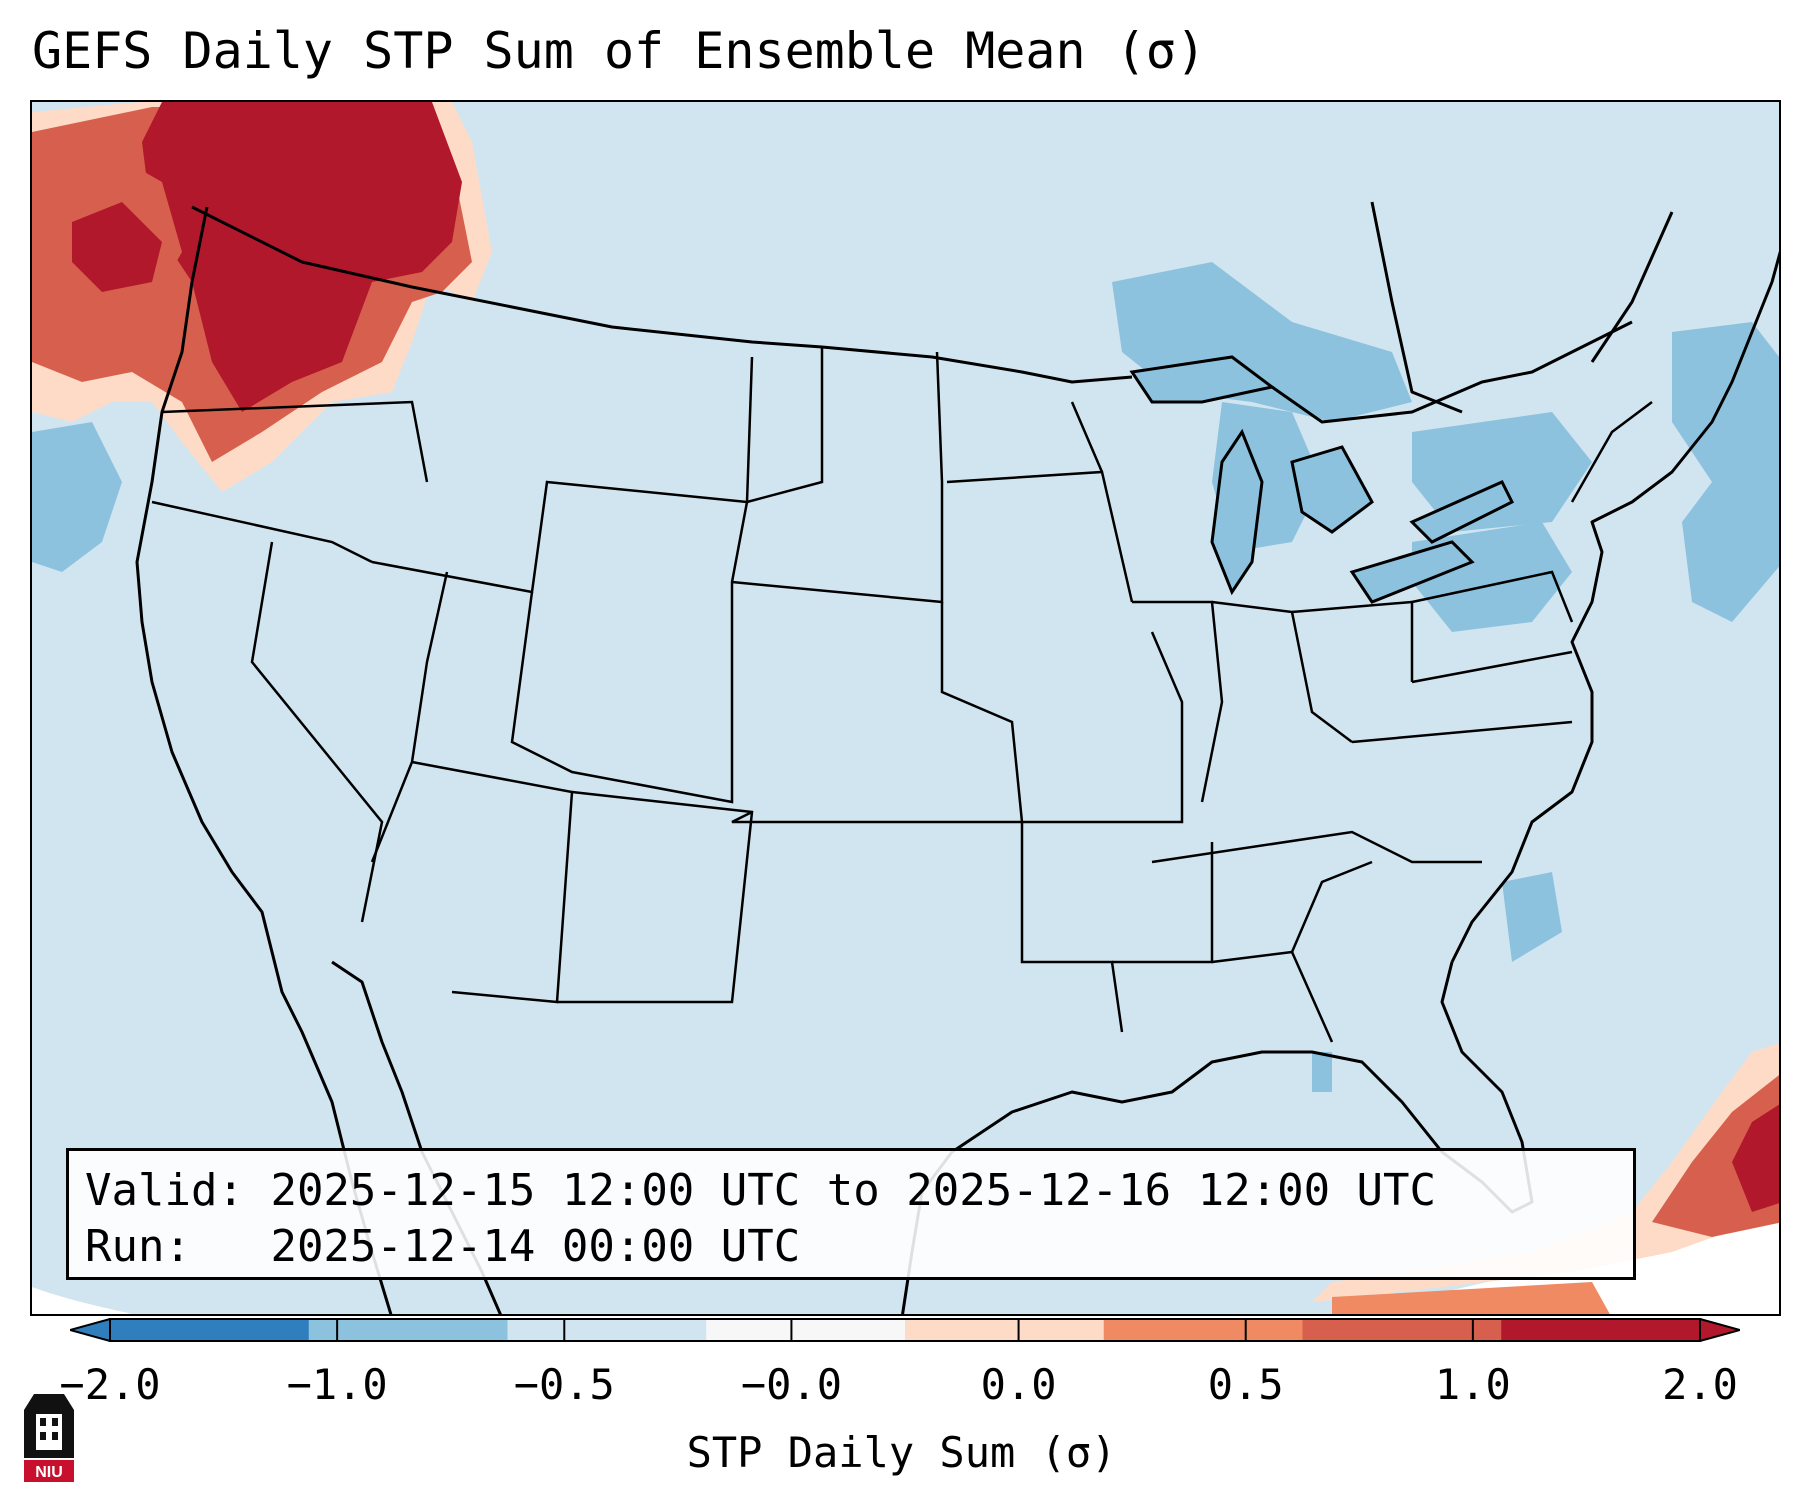  Describe the element at coordinates (851, 1247) in the screenshot. I see `run-time-line: Run: 2025-12-14 00:00 UTC` at that location.